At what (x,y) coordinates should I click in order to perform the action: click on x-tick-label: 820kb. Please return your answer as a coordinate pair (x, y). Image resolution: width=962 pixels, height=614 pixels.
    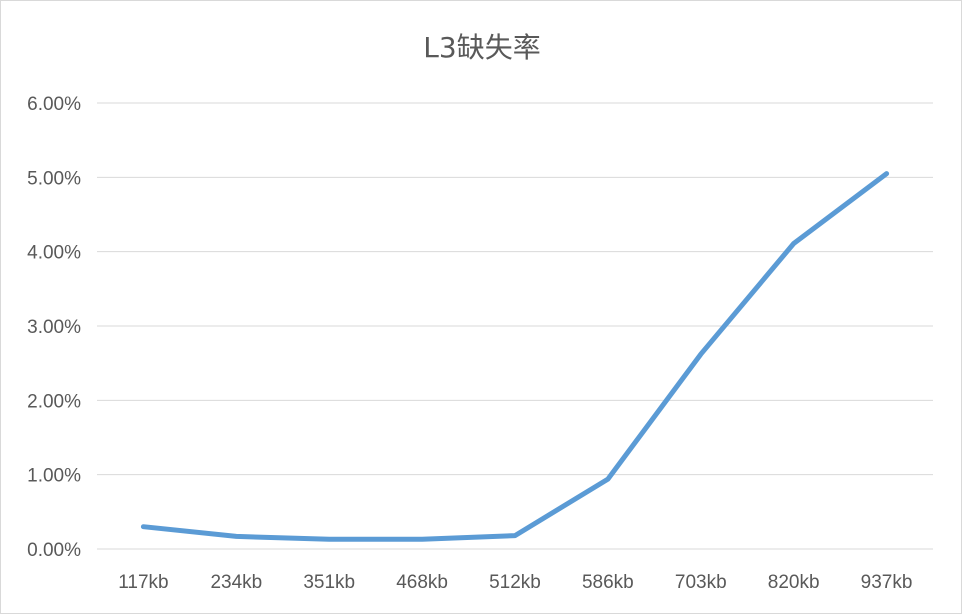
    Looking at the image, I should click on (794, 582).